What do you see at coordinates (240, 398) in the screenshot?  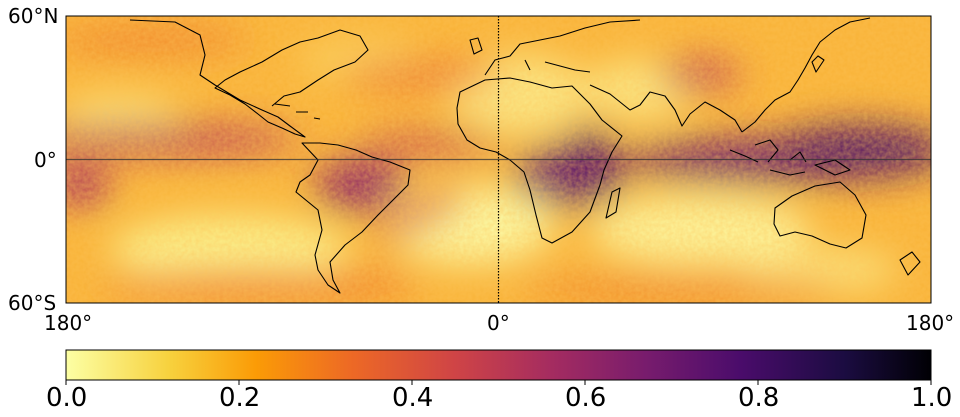 I see `colorbar-tick-label: 0.2` at bounding box center [240, 398].